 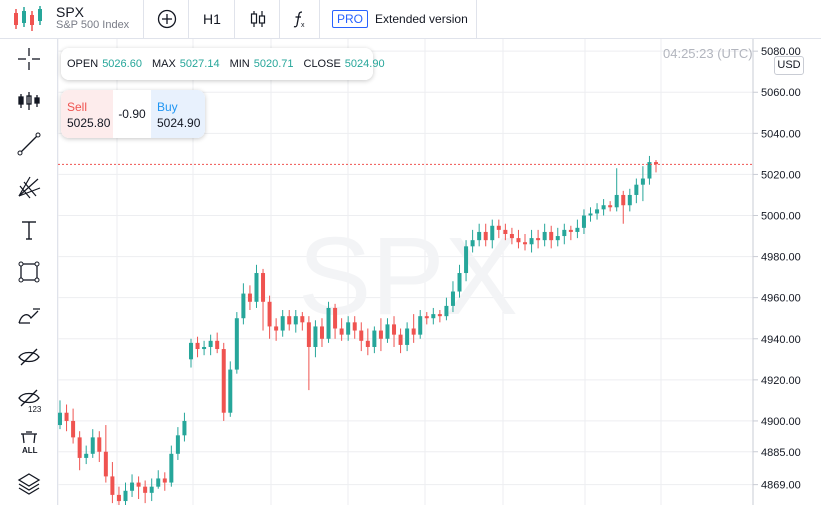 I want to click on indicators-icon, so click(x=28, y=101).